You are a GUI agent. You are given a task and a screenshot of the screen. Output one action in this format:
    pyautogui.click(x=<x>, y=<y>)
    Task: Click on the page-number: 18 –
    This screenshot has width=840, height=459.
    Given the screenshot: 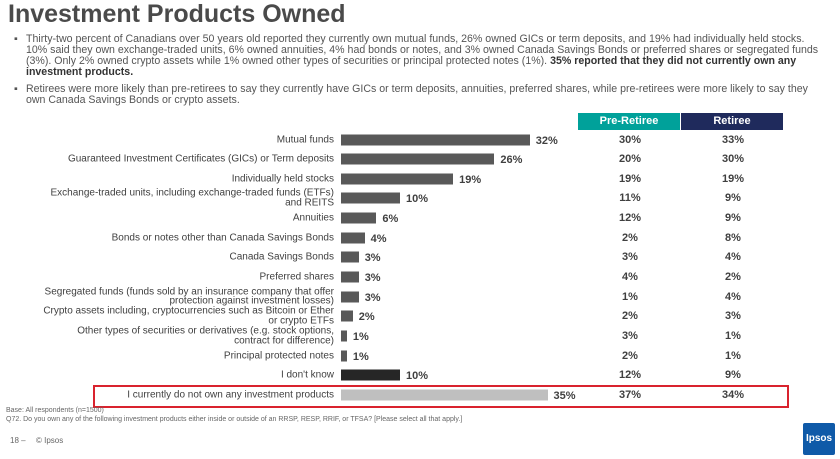 What is the action you would take?
    pyautogui.click(x=18, y=440)
    